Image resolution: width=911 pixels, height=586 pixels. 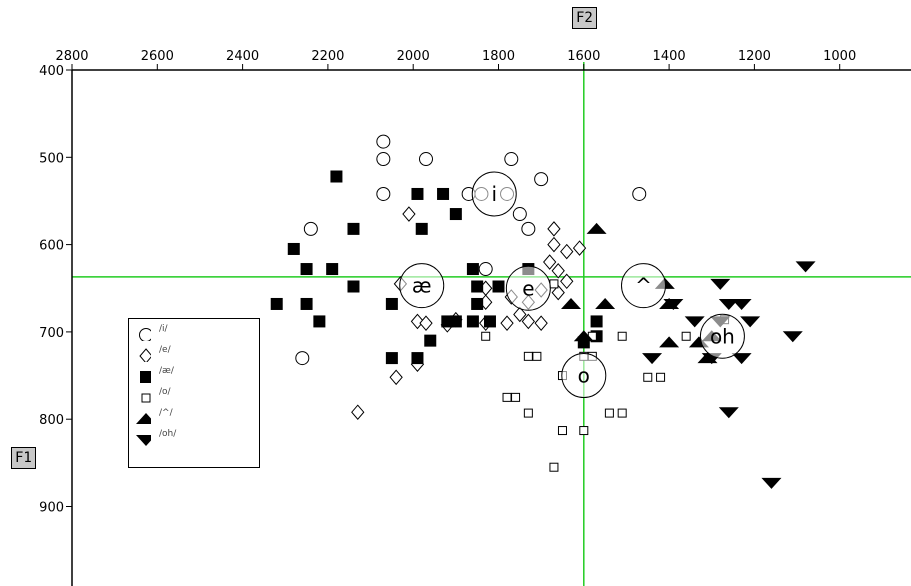 What do you see at coordinates (194, 374) in the screenshot?
I see `legend-item: /æ/` at bounding box center [194, 374].